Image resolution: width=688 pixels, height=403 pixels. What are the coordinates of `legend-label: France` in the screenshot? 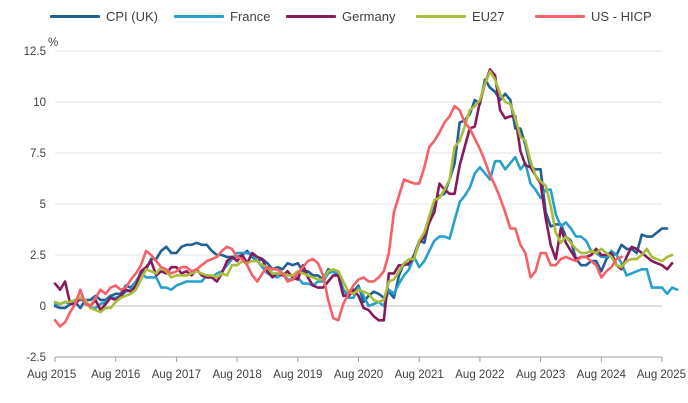 It's located at (250, 16).